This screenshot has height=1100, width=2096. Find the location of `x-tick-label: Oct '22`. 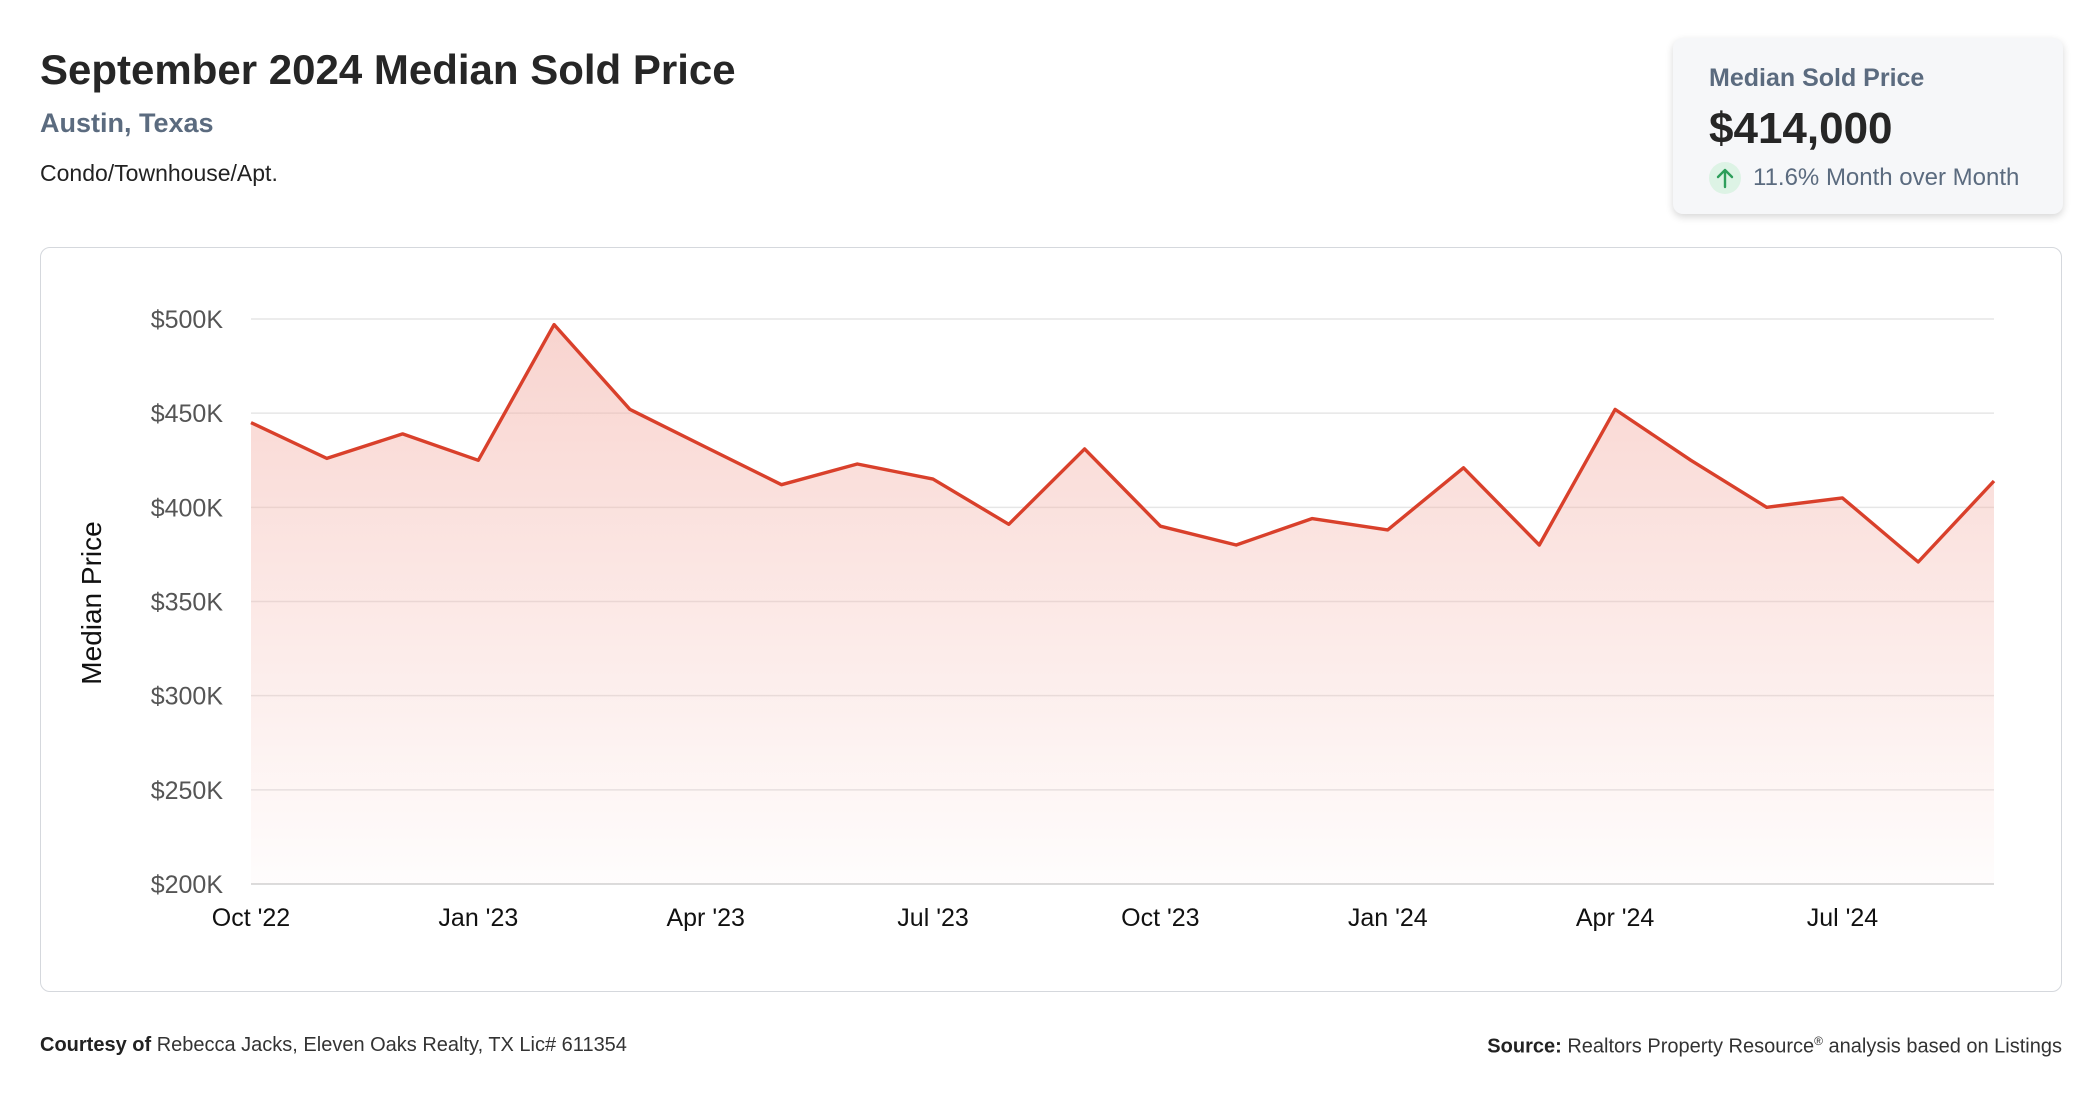

x-tick-label: Oct '22 is located at coordinates (251, 918).